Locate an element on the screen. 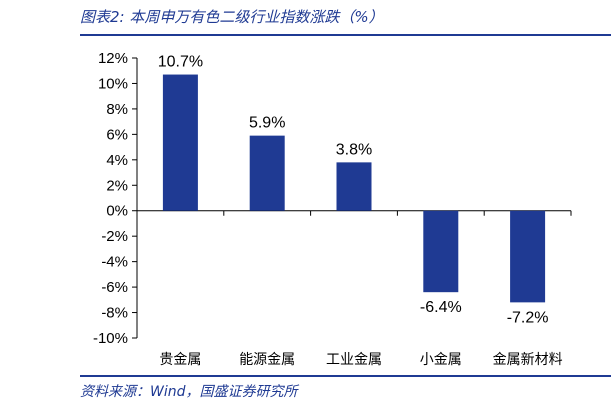 This screenshot has width=611, height=410. data-label-4: -7.2% is located at coordinates (528, 317).